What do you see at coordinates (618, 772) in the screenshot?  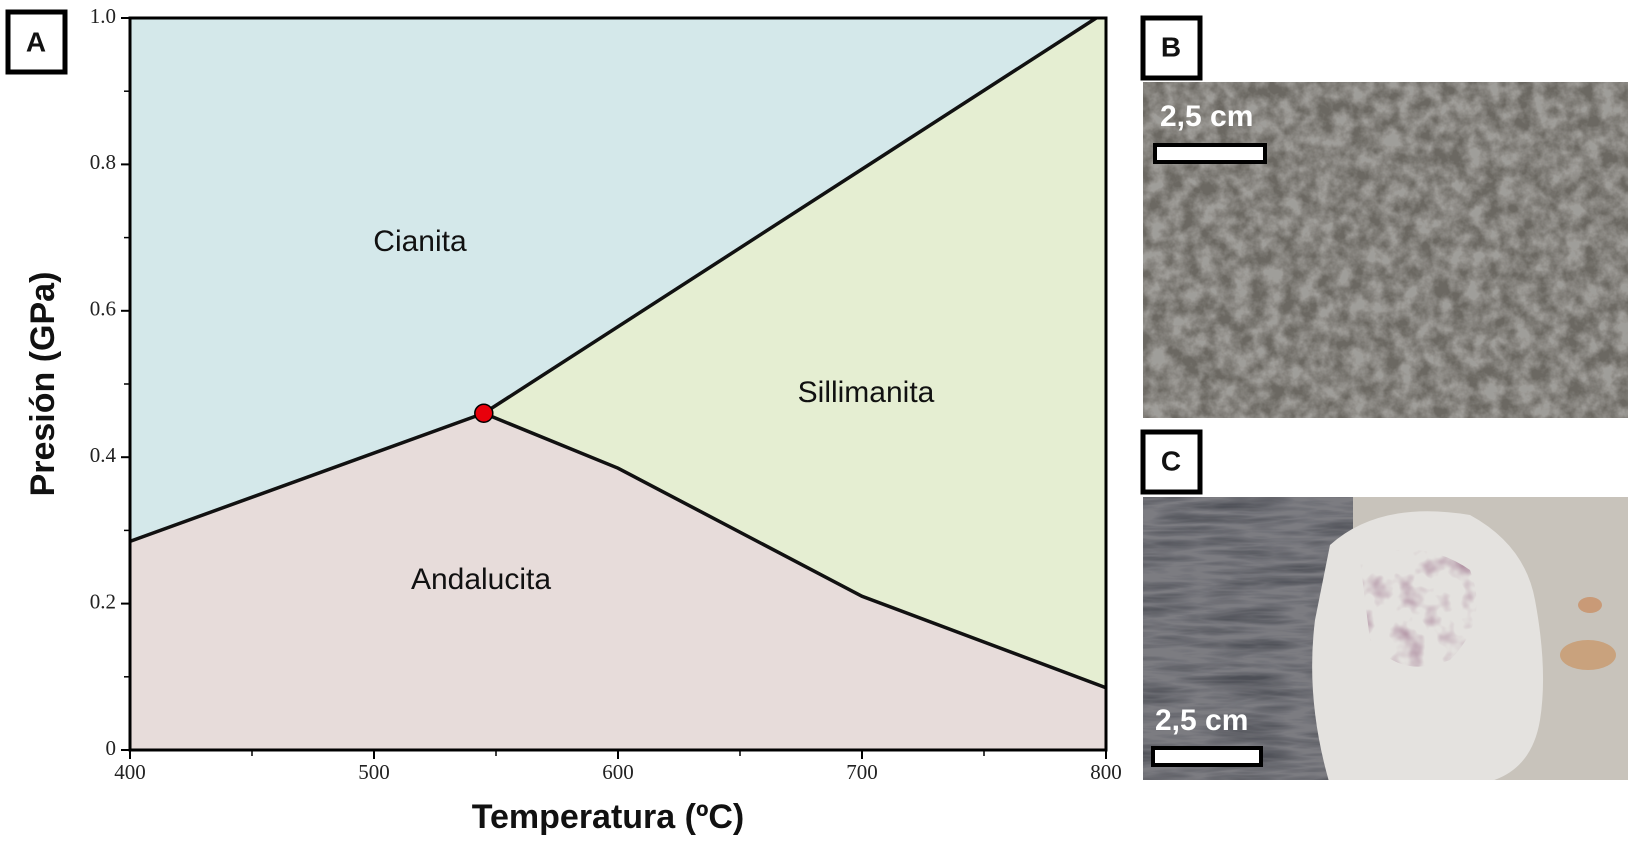 I see `x-tick-label: 600` at bounding box center [618, 772].